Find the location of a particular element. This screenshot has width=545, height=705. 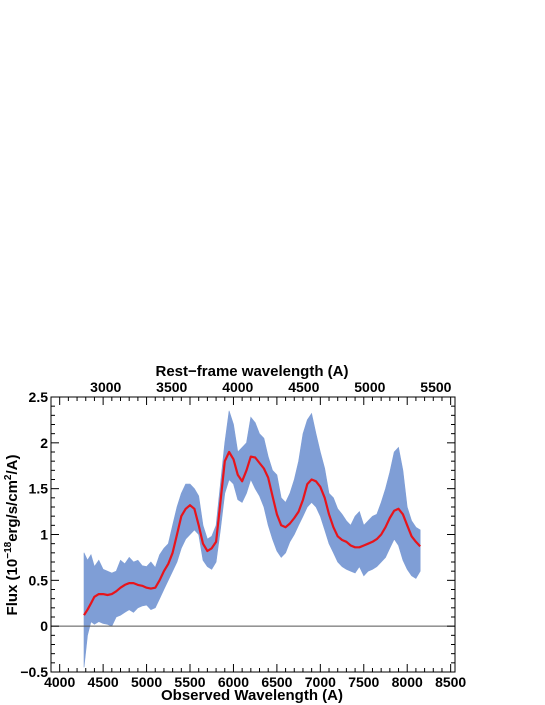

y-tick-label: 0 is located at coordinates (44, 626).